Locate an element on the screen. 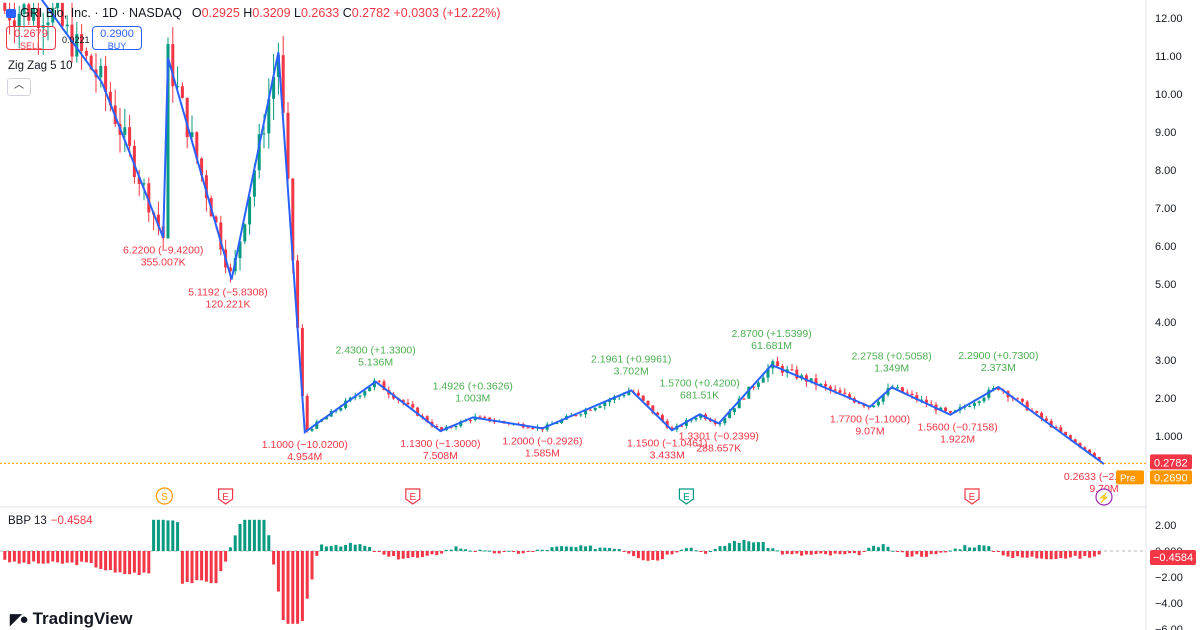  y-tick-label: 9.00 is located at coordinates (1165, 133).